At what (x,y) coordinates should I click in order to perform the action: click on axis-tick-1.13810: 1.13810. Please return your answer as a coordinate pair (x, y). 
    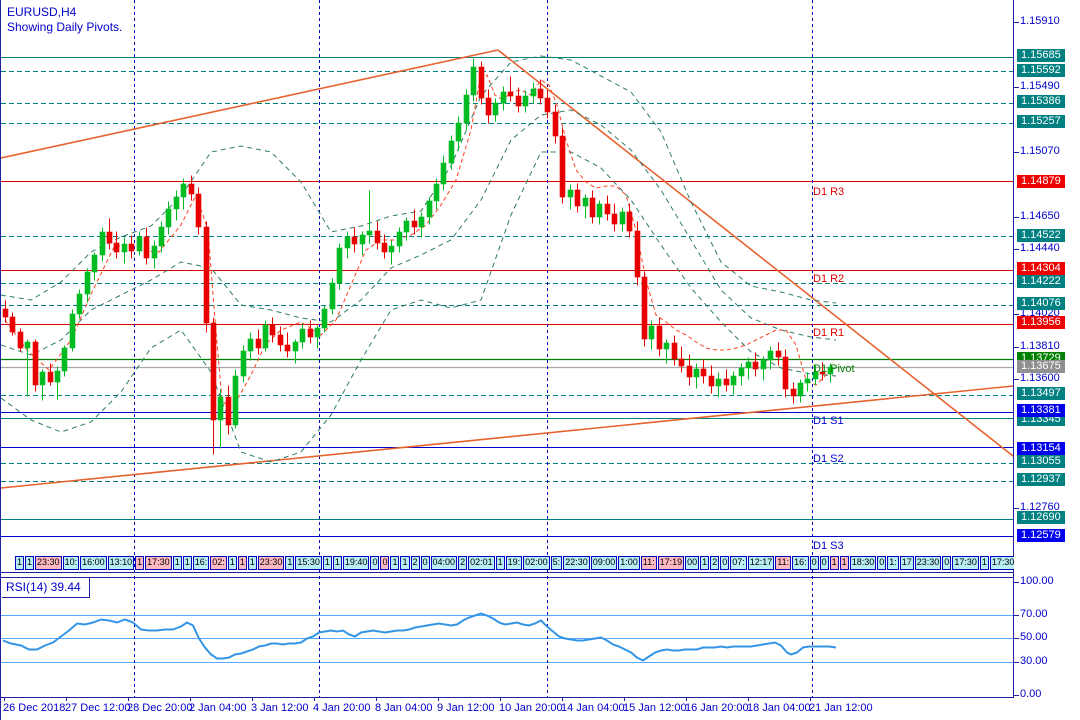
    Looking at the image, I should click on (1037, 346).